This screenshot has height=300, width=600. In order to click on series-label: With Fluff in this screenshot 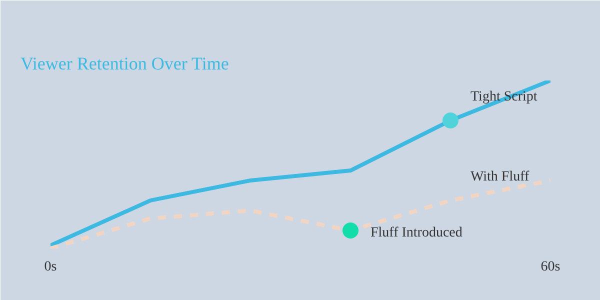, I will do `click(500, 176)`.